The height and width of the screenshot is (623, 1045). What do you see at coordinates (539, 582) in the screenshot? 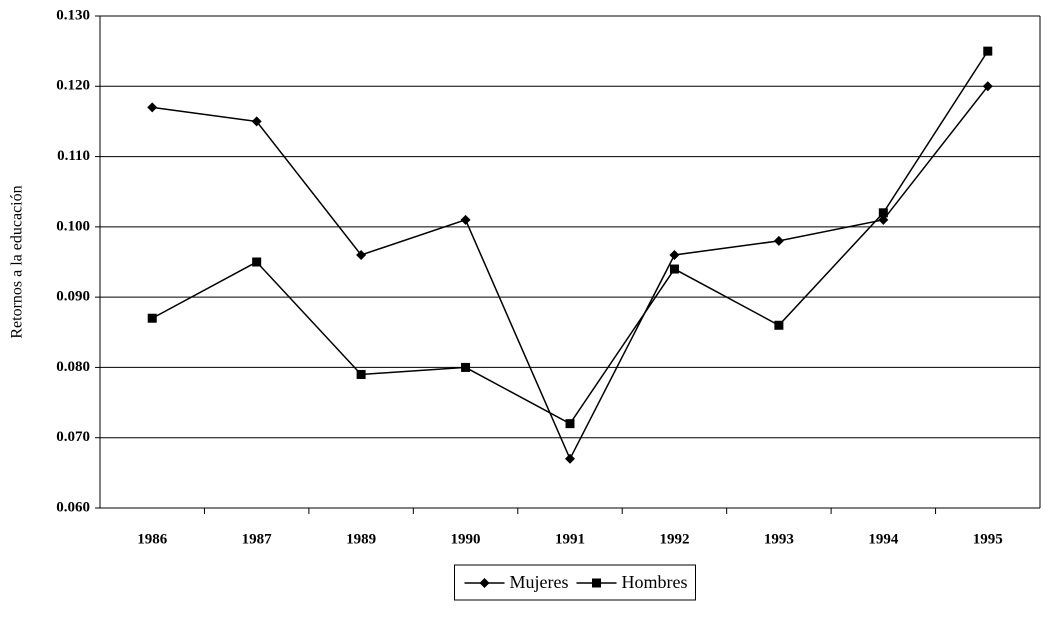
I see `legend-label: Mujeres` at bounding box center [539, 582].